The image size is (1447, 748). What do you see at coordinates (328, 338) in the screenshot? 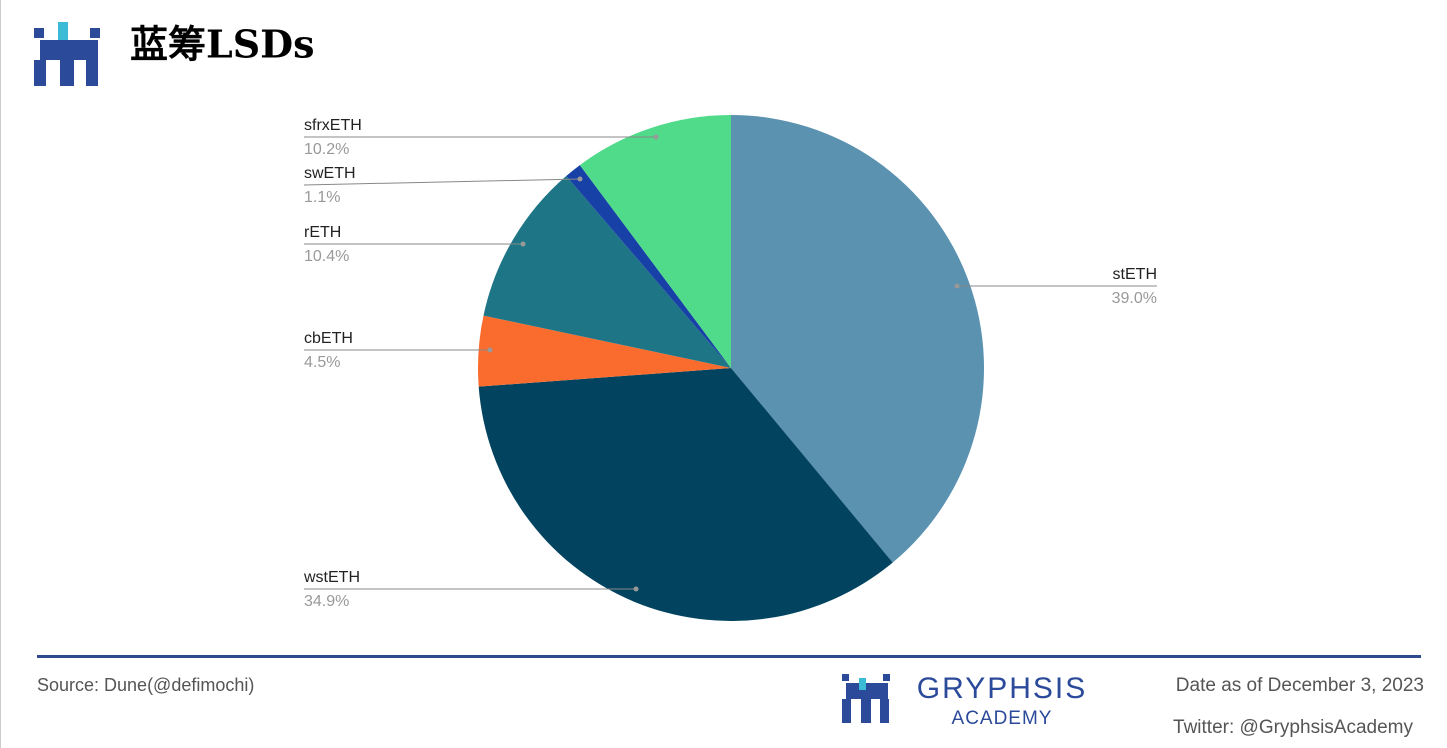
I see `slice-label: cbETH` at bounding box center [328, 338].